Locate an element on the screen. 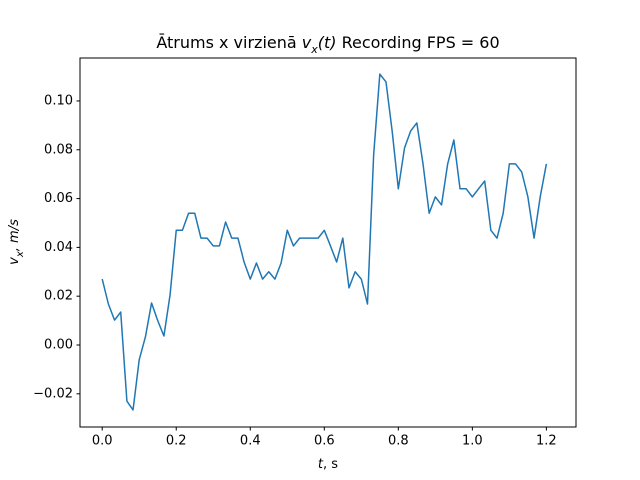  x-tick-label: 0.4 is located at coordinates (250, 441).